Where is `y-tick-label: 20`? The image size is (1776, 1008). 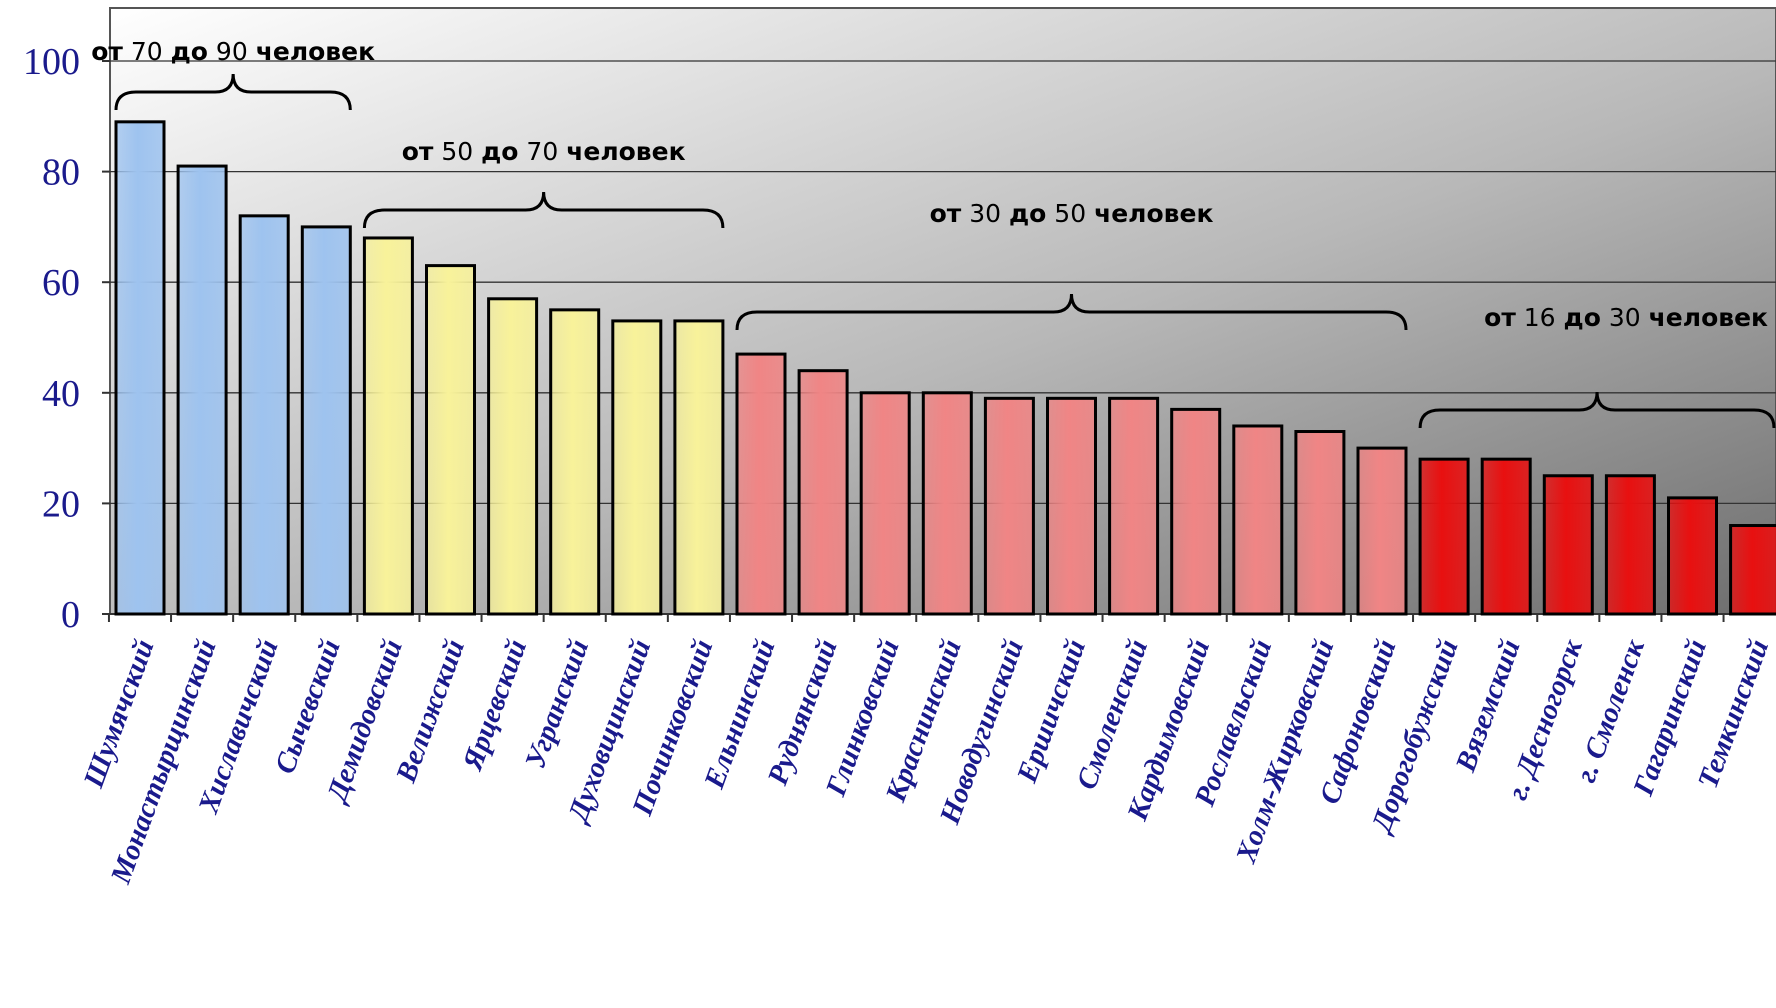
y-tick-label: 20 is located at coordinates (61, 504).